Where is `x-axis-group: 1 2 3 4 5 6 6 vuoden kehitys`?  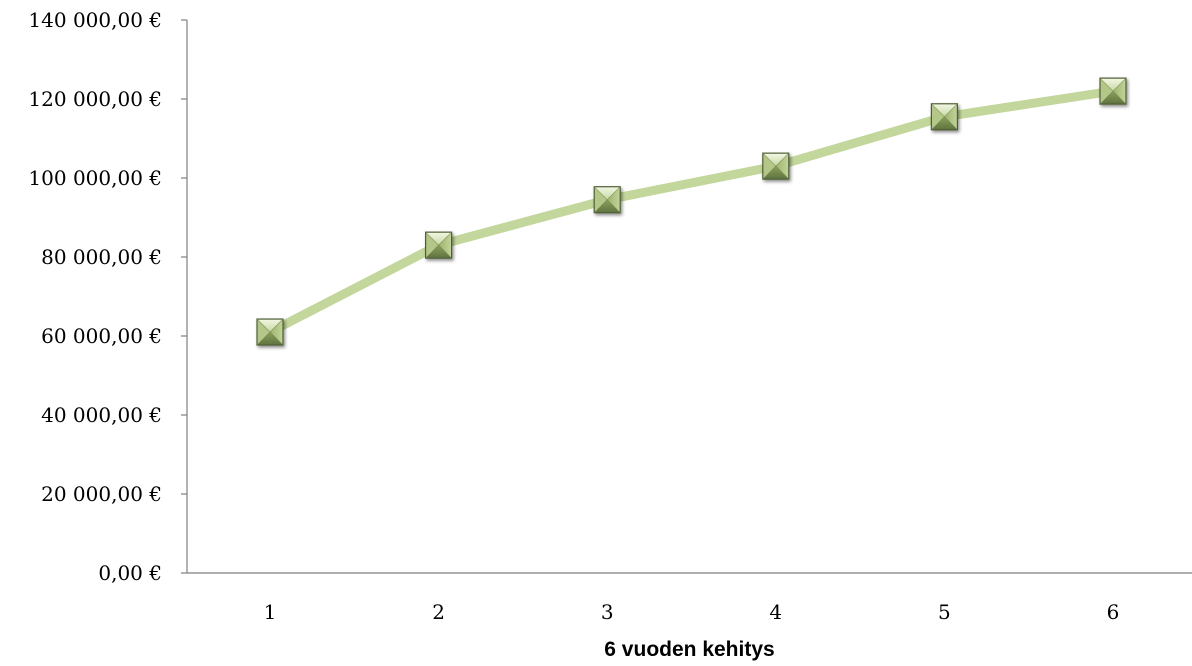
x-axis-group: 1 2 3 4 5 6 6 vuoden kehitys is located at coordinates (689, 616).